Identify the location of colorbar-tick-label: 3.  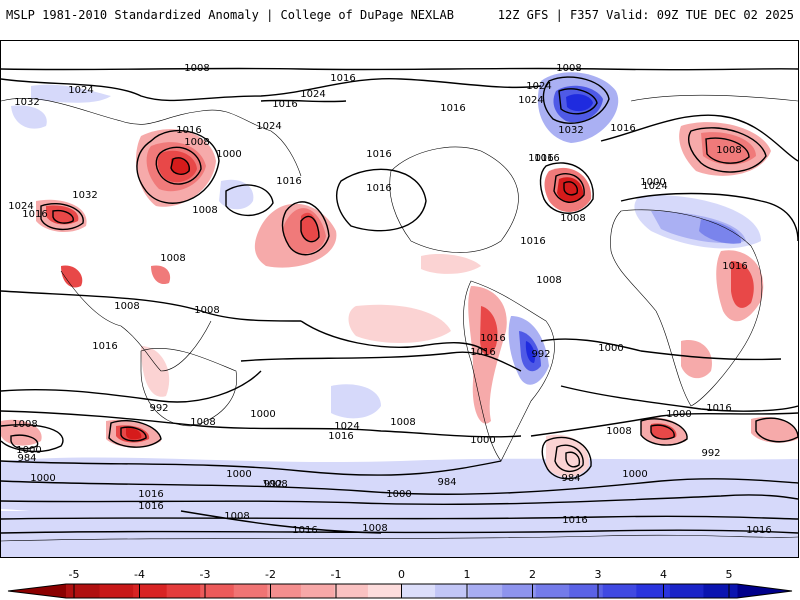
(598, 574).